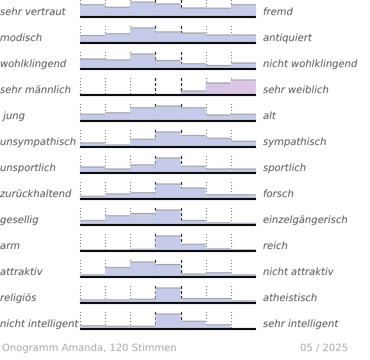  Describe the element at coordinates (33, 13) in the screenshot. I see `y-axis-title: sehr vertraut` at that location.